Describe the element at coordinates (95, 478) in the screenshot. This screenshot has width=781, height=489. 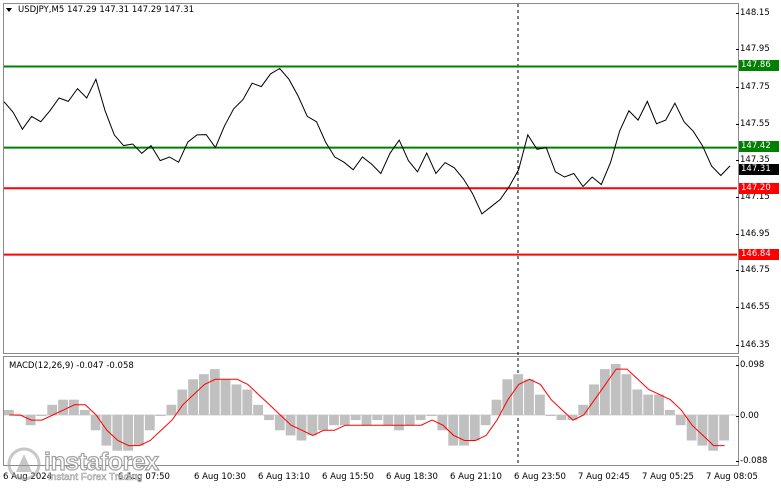
I see `watermark-slogan: Instant Forex Trading` at that location.